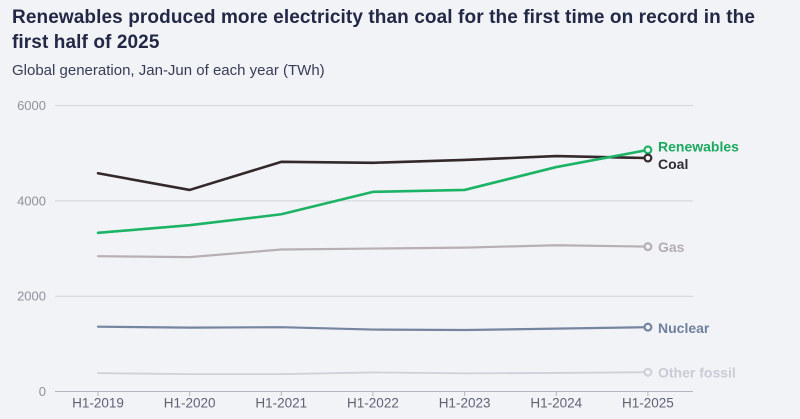 The image size is (800, 419). I want to click on series-line-renewables, so click(373, 191).